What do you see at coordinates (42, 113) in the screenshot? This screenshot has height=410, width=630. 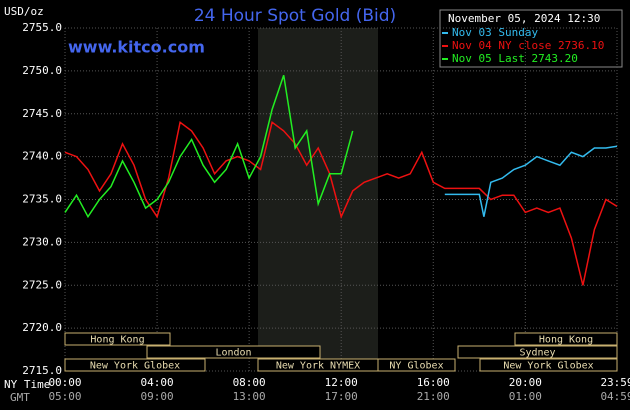 I see `y-tick-label: 2745.0` at bounding box center [42, 113].